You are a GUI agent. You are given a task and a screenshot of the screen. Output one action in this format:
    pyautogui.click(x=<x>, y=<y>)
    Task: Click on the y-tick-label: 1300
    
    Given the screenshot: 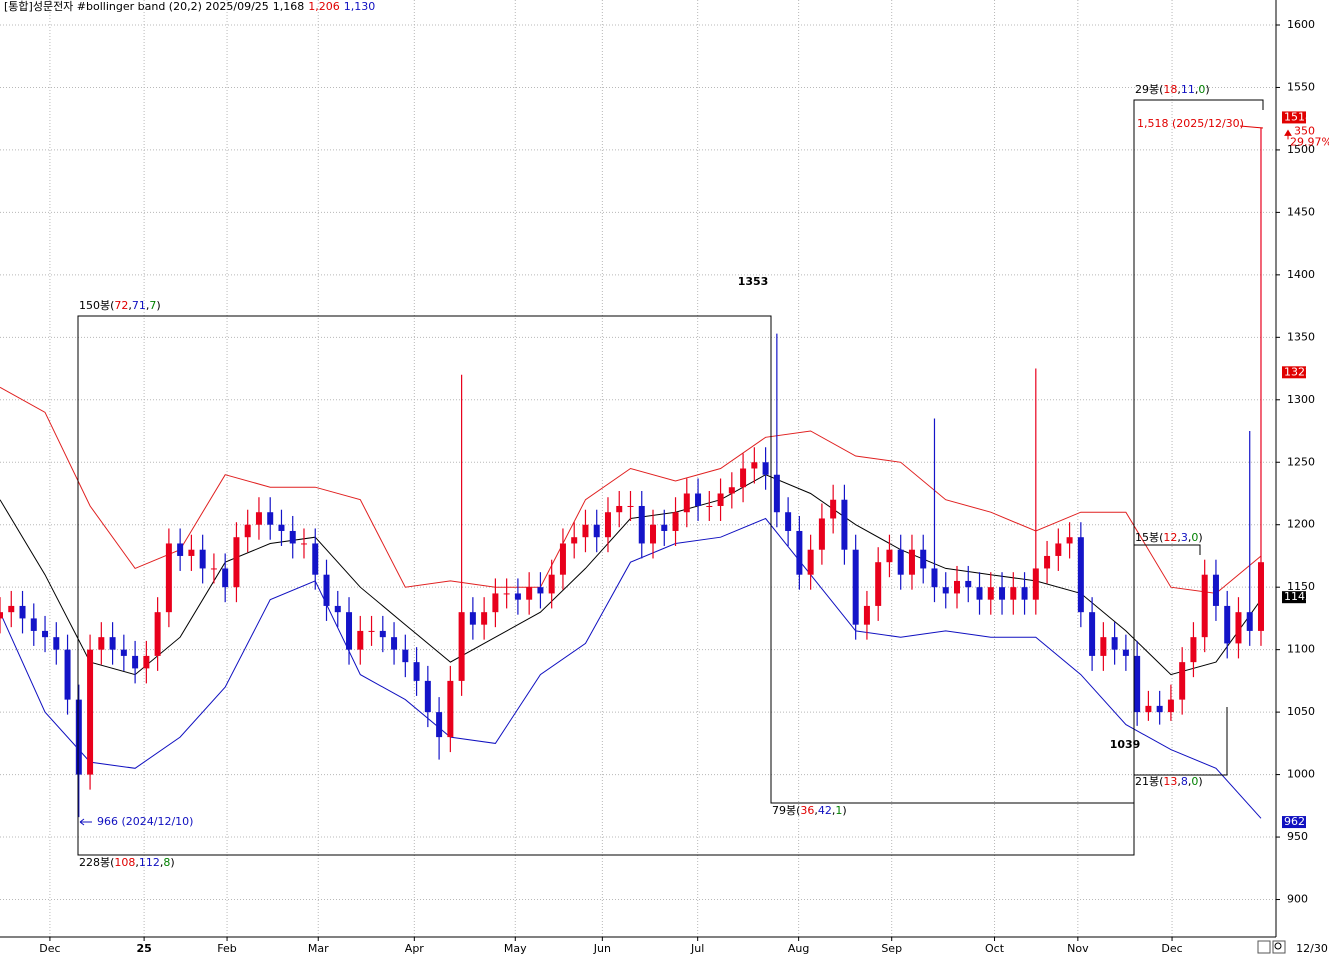 What is the action you would take?
    pyautogui.click(x=1301, y=399)
    